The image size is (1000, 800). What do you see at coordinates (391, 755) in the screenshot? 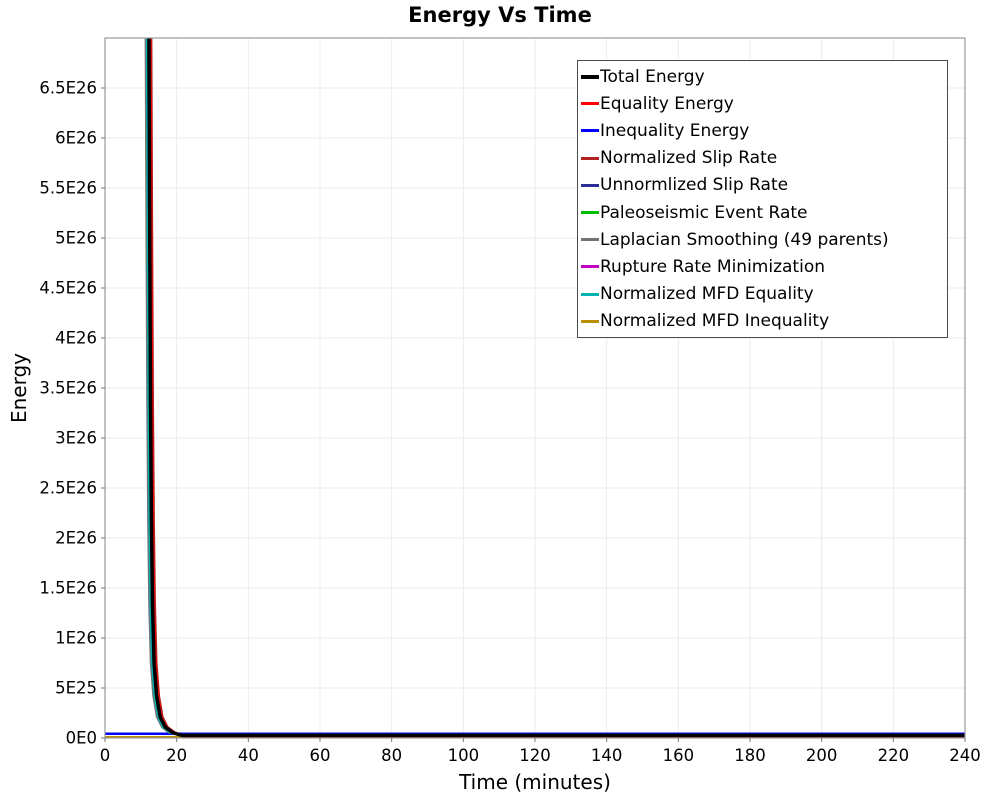
I see `x-tick-label: 80` at bounding box center [391, 755].